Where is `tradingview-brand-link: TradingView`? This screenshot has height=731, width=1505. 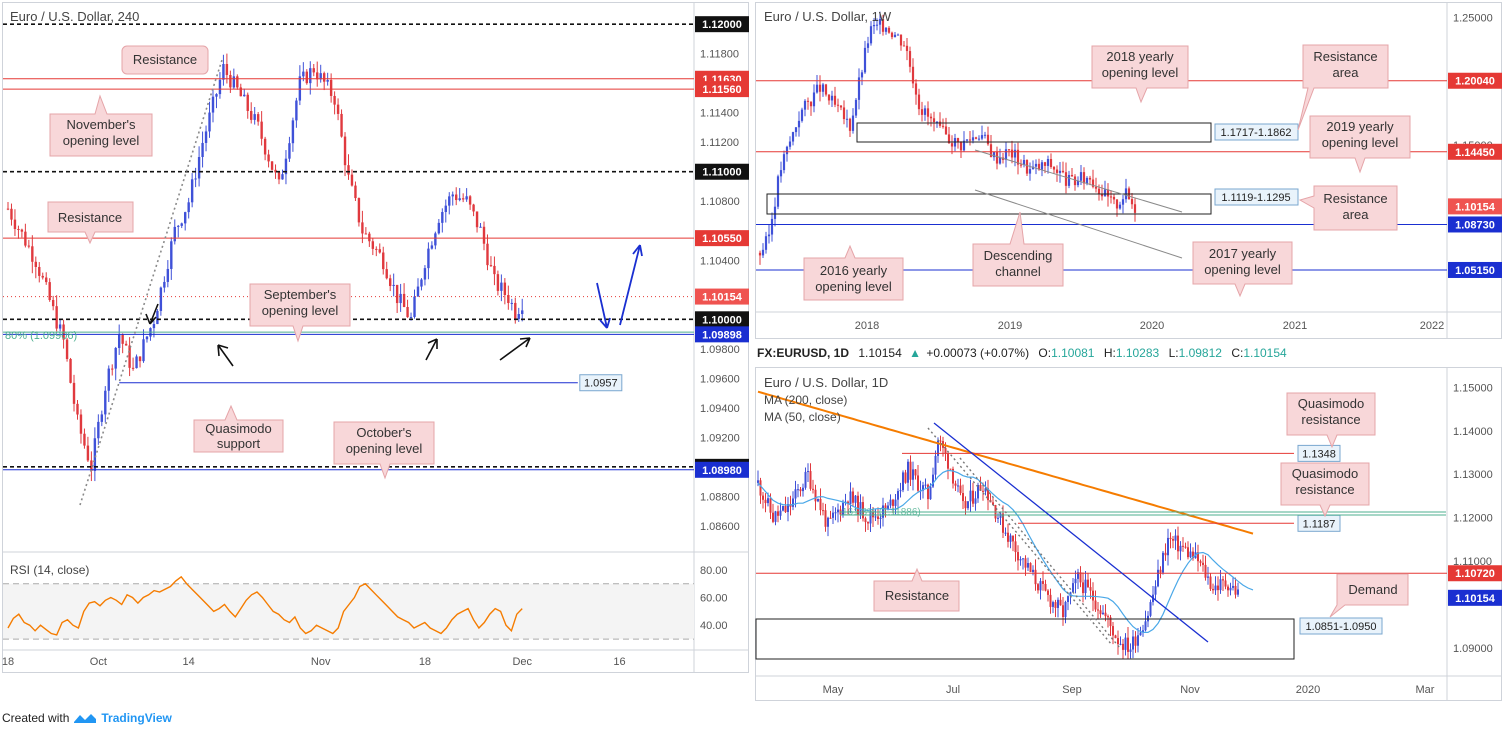
tradingview-brand-link: TradingView is located at coordinates (136, 718).